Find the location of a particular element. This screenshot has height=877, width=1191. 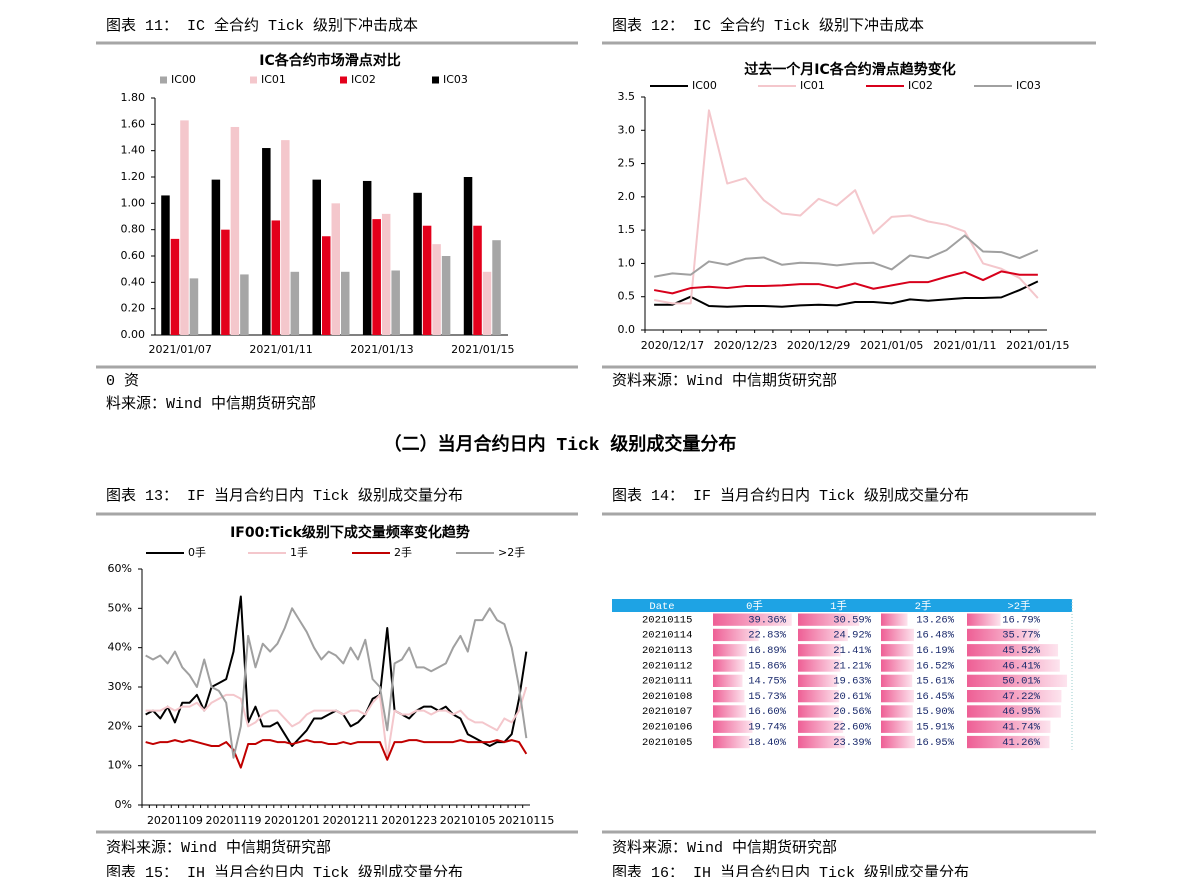

y-tick-label: 1.80 is located at coordinates (133, 97).